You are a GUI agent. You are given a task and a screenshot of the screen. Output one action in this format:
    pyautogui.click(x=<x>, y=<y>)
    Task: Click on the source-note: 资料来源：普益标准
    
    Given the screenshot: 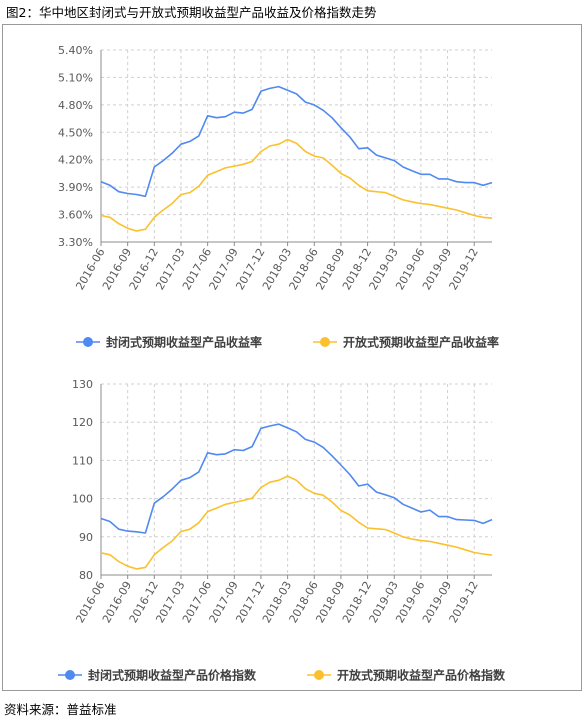 What is the action you would take?
    pyautogui.click(x=60, y=709)
    